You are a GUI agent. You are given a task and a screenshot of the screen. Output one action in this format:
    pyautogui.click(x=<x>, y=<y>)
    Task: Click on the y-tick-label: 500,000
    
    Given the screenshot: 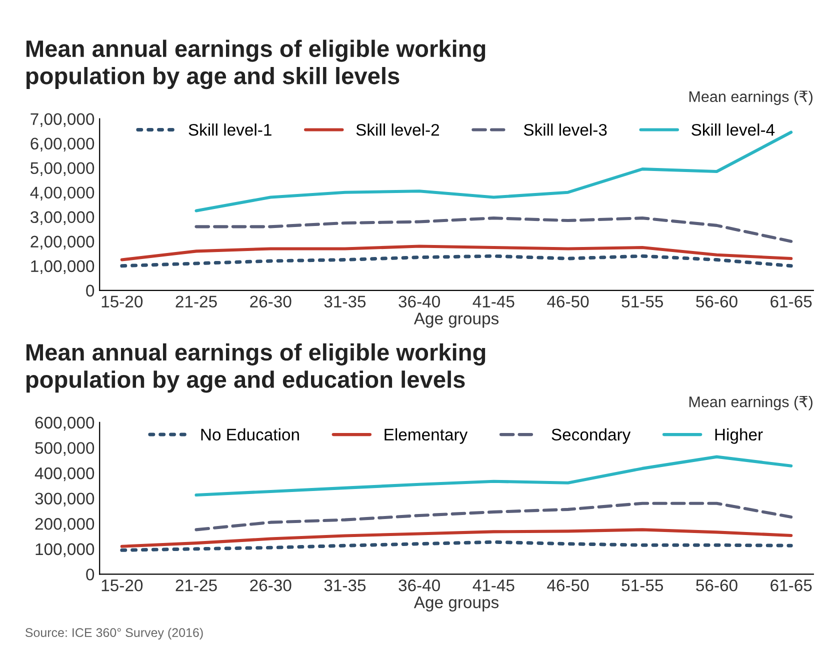 What is the action you would take?
    pyautogui.click(x=64, y=449)
    